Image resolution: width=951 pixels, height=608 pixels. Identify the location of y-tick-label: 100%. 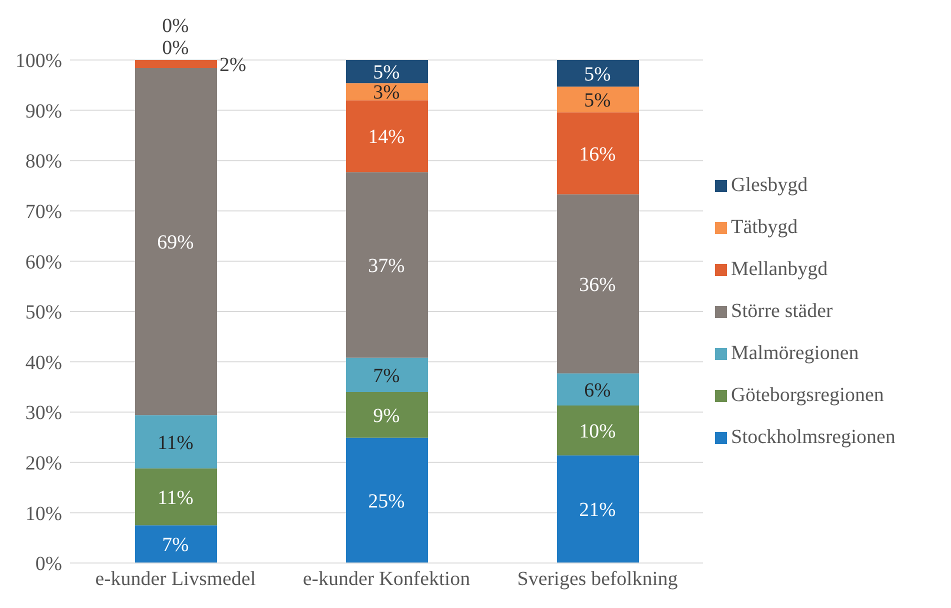
(38, 61).